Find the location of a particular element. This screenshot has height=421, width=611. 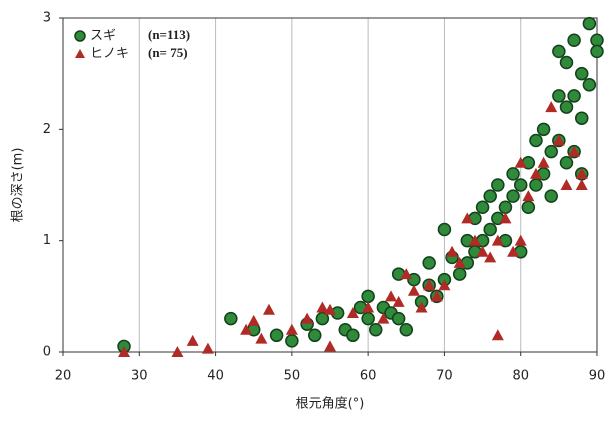

x-tick-label: 60 is located at coordinates (368, 376).